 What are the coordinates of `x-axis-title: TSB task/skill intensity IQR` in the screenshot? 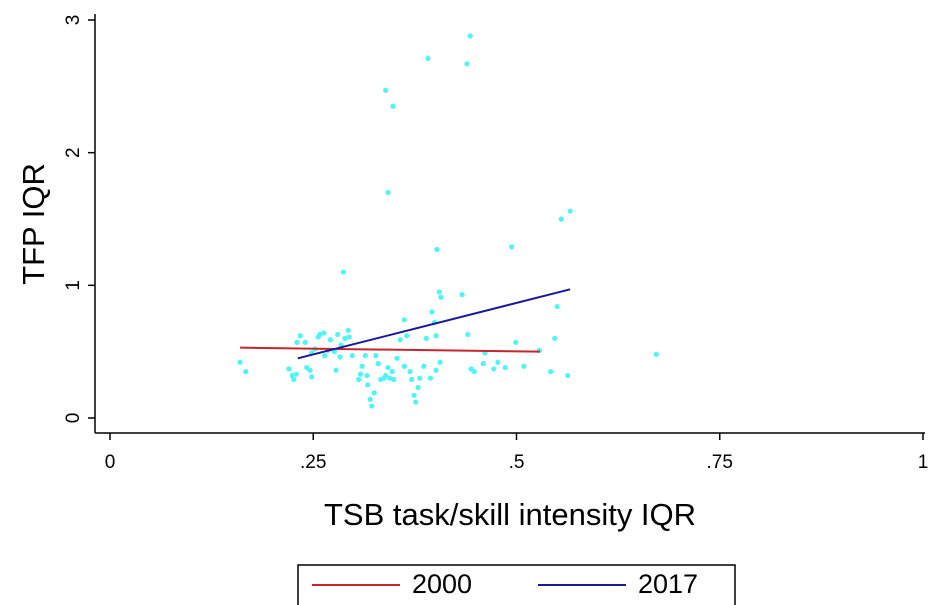 It's located at (510, 514).